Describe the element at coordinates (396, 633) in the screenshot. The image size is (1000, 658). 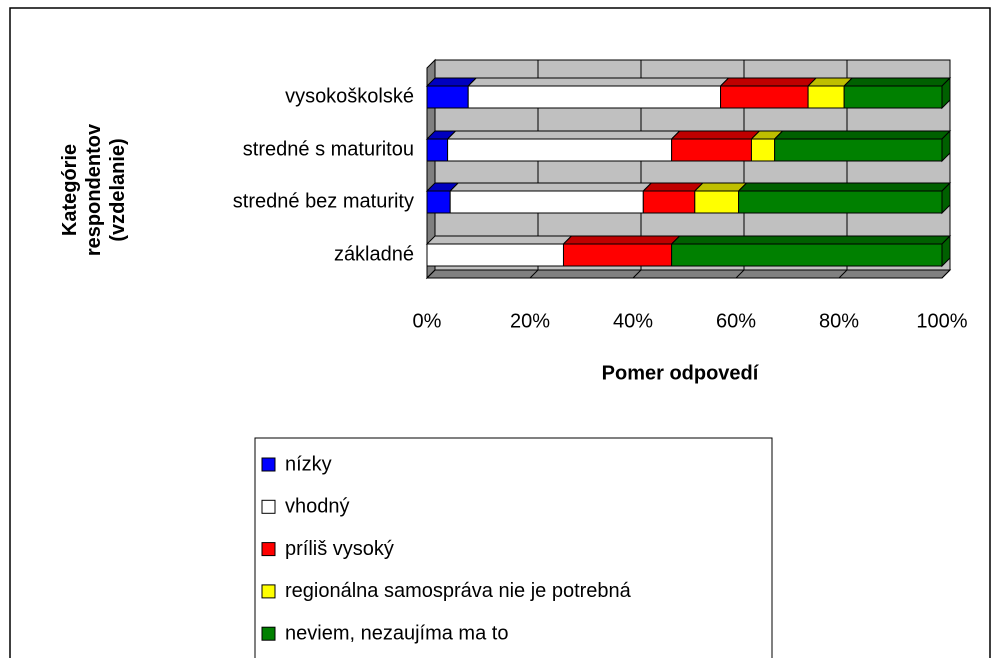
I see `legend-label: neviem, nezaujíma ma to` at that location.